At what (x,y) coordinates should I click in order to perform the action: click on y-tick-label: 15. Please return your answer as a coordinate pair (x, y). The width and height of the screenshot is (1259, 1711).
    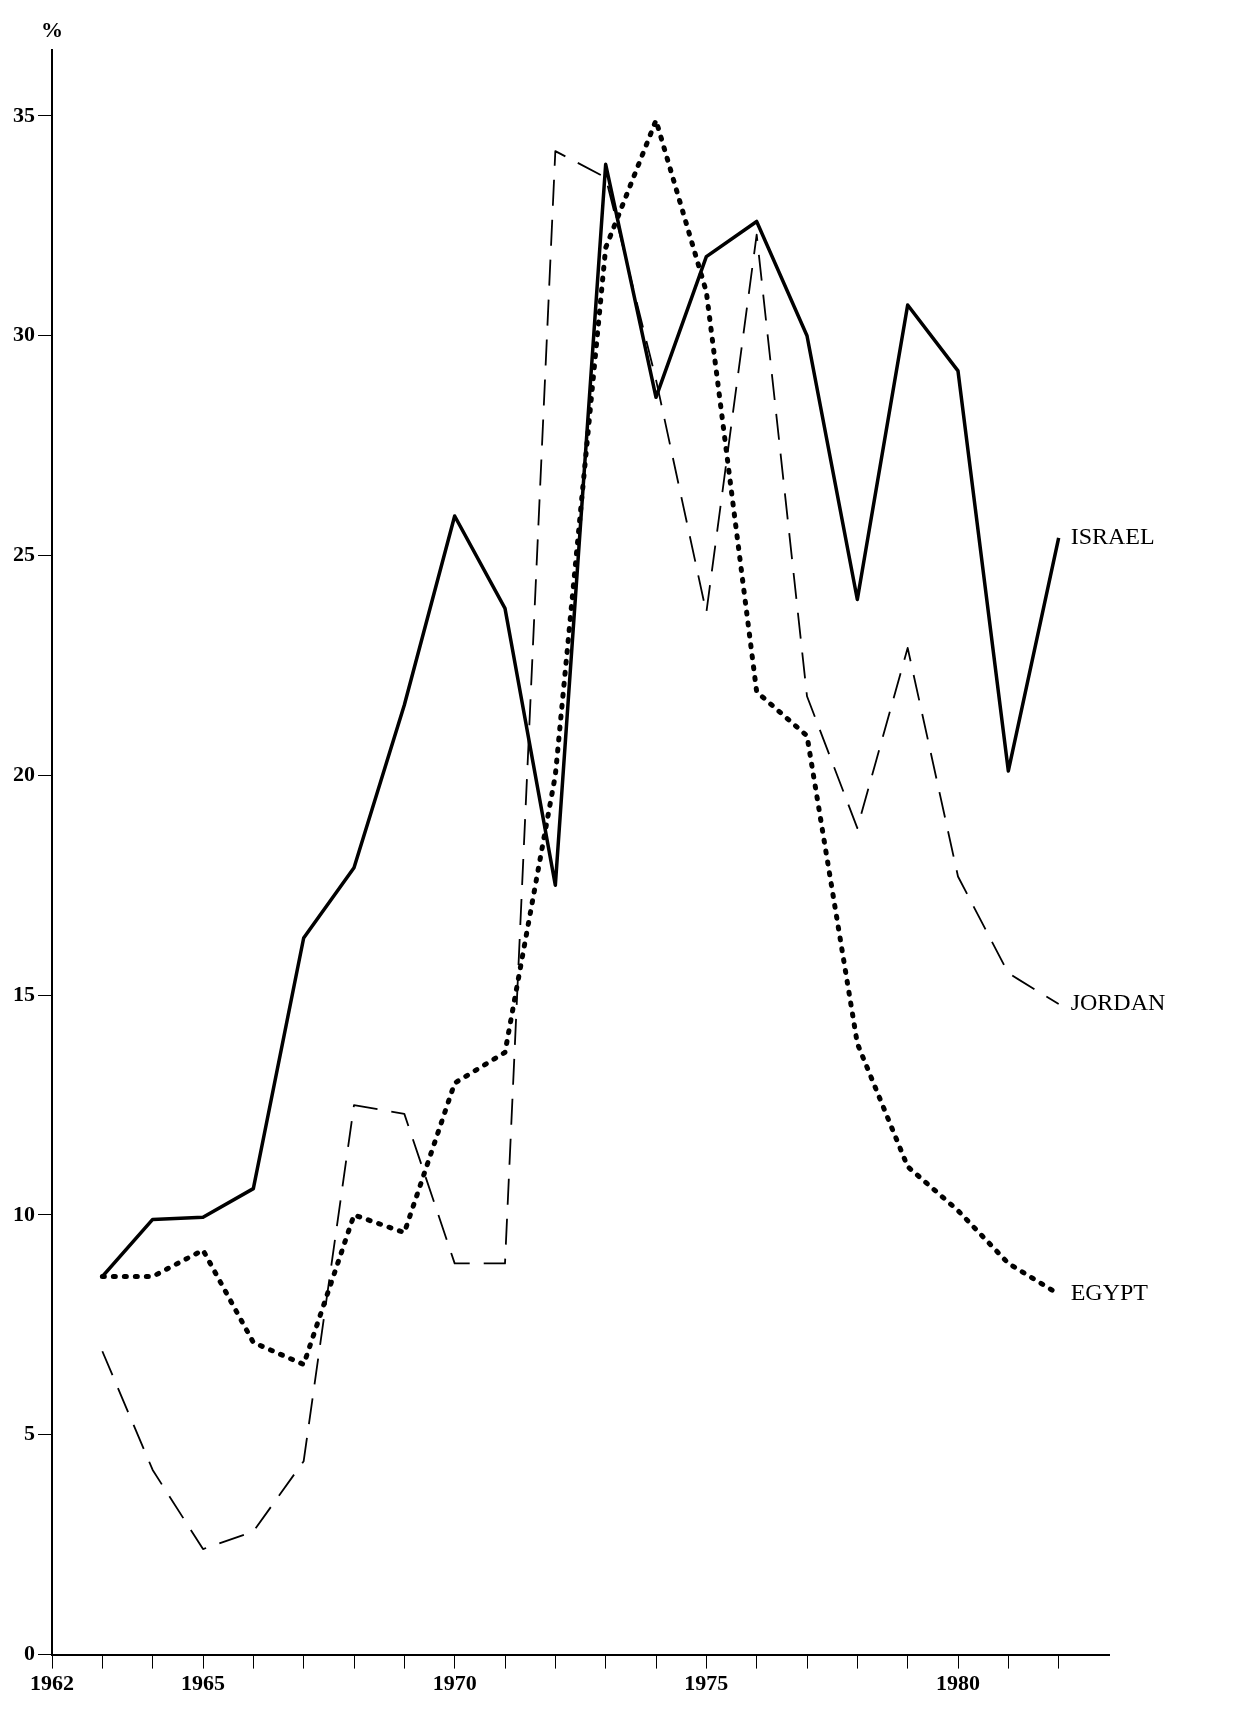
    Looking at the image, I should click on (24, 993).